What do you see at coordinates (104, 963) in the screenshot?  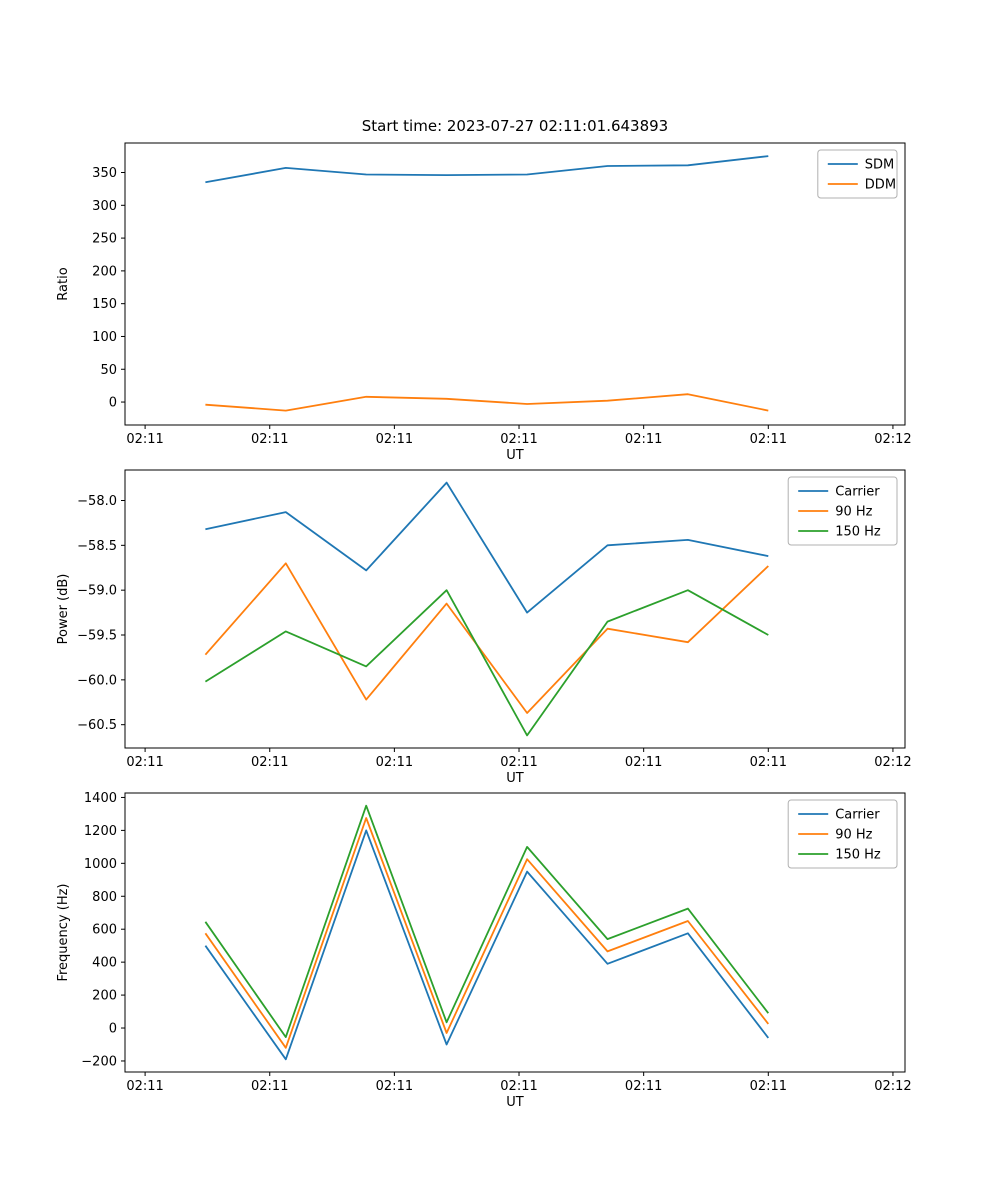 I see `svg-text: 400` at bounding box center [104, 963].